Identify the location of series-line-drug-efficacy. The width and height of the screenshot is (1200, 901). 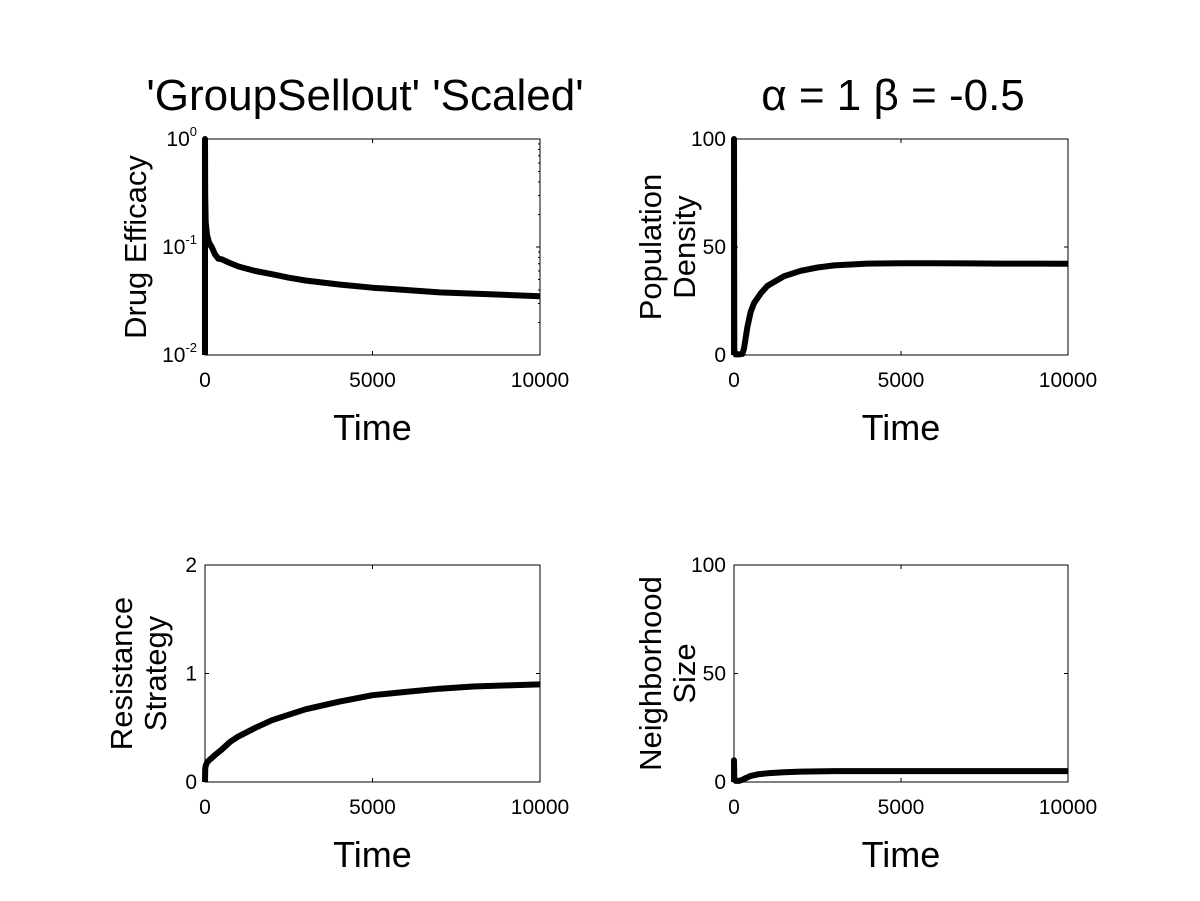
(371, 245).